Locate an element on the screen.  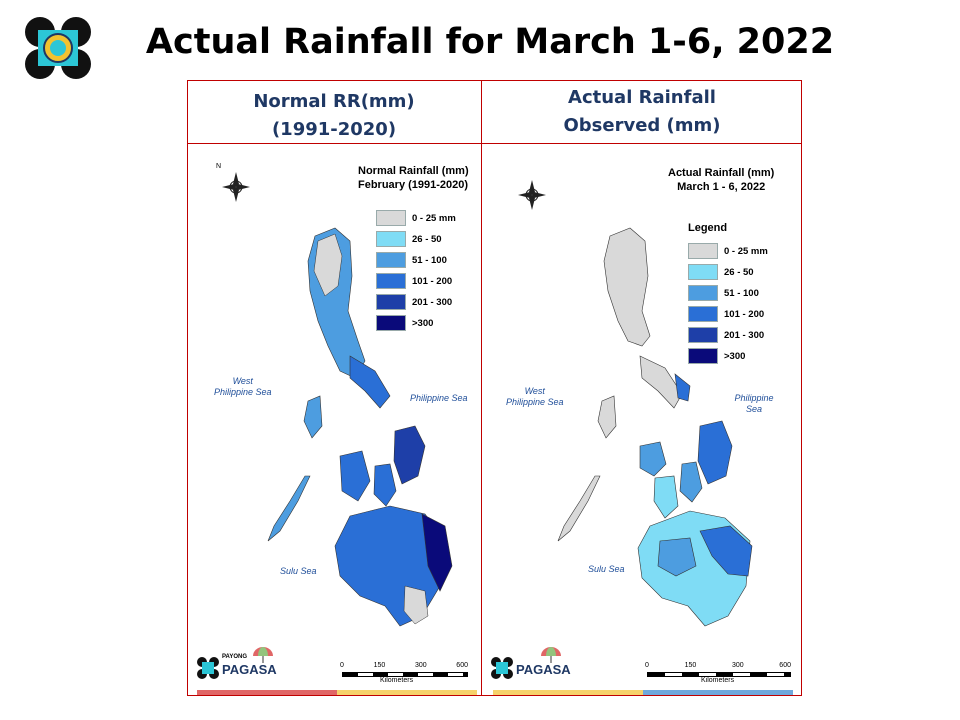
right-sea-east: Philippine Sea is located at coordinates (754, 403).